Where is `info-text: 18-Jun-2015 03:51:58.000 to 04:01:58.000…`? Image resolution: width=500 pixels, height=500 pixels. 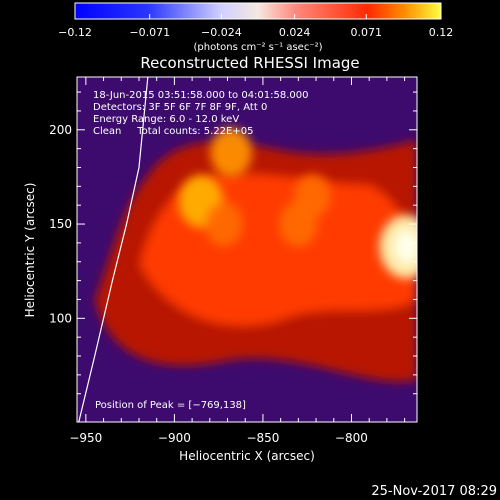
info-text: 18-Jun-2015 03:51:58.000 to 04:01:58.000… is located at coordinates (201, 113).